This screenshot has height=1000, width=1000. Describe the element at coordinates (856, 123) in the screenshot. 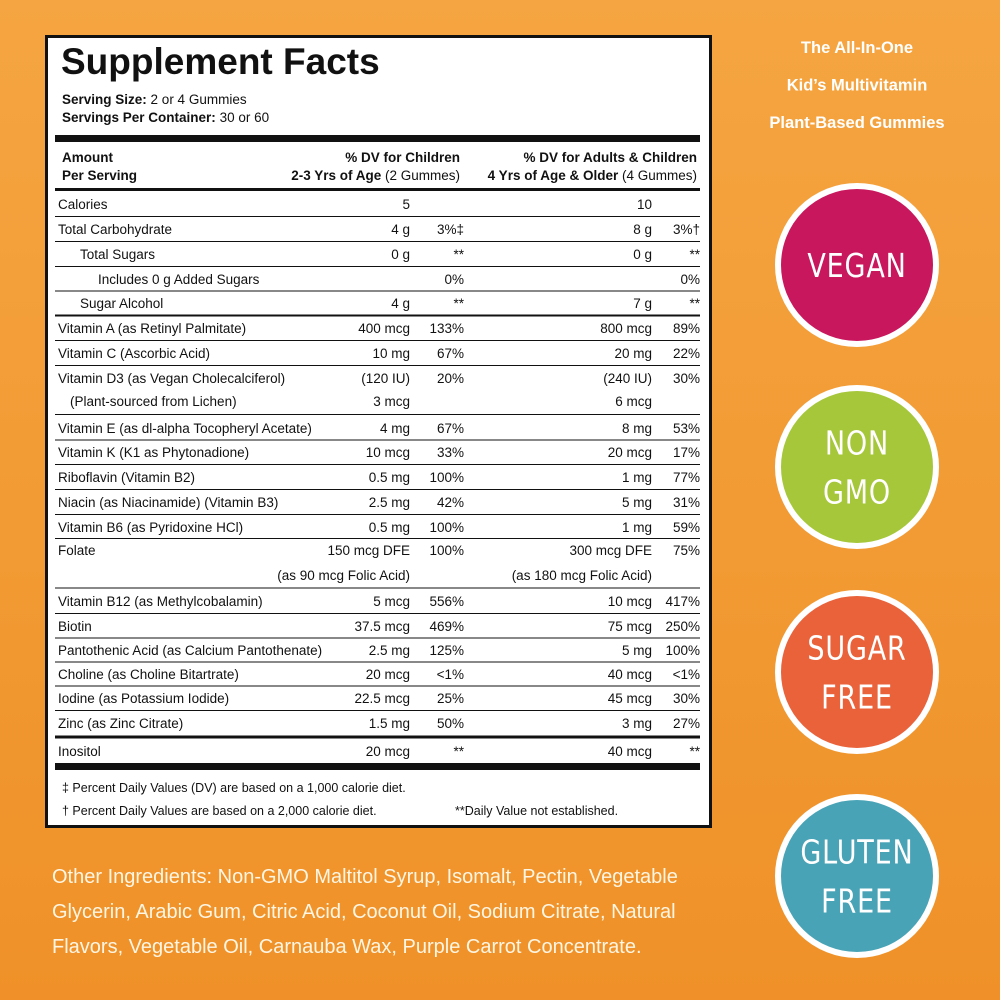

I see `tagline: Plant-Based Gummies` at that location.